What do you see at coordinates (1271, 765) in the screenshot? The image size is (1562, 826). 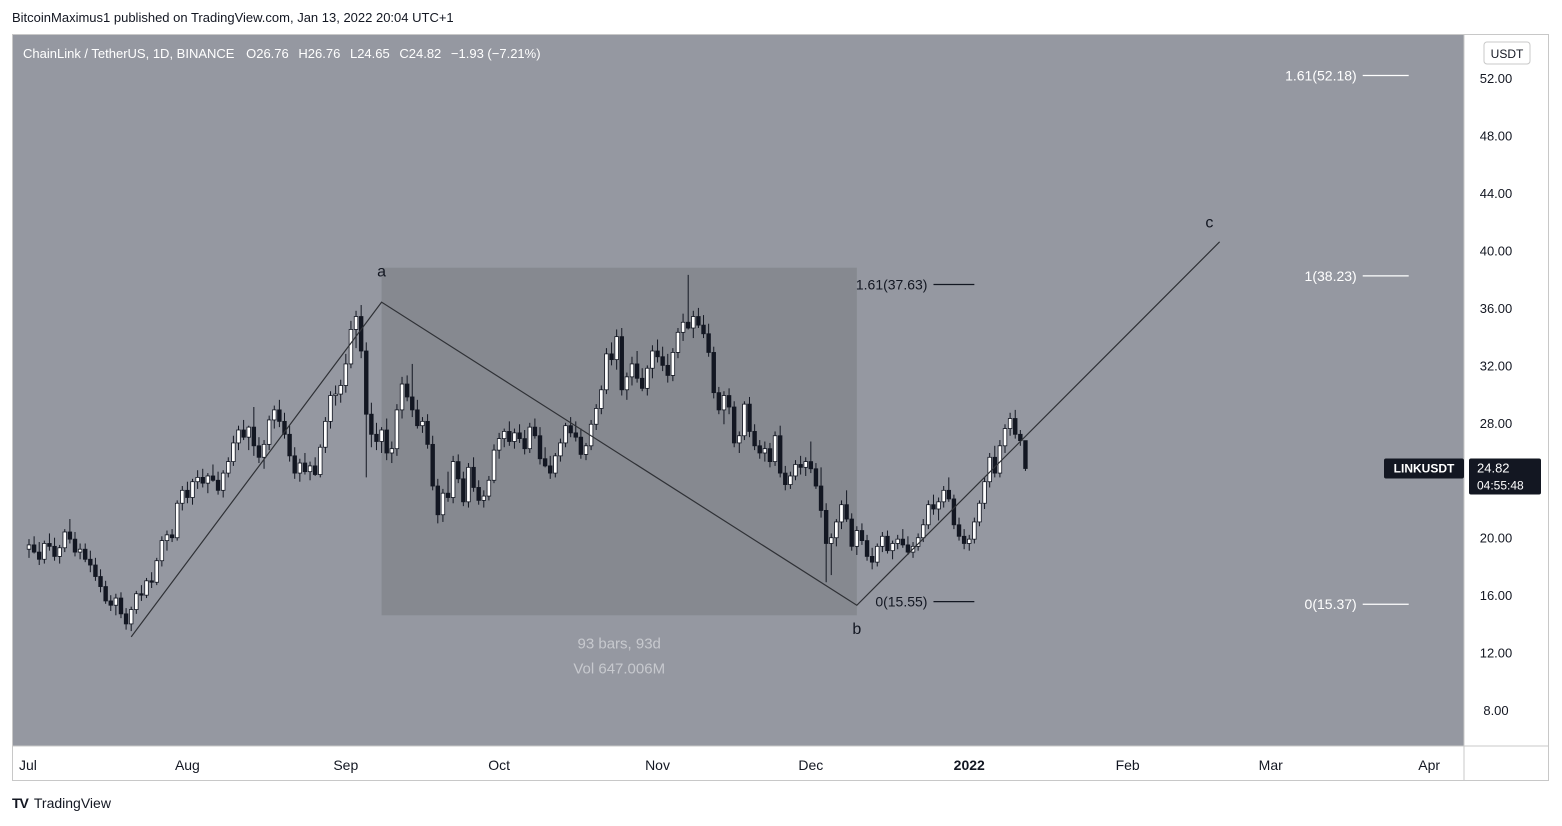 I see `time-tick-label: Mar` at bounding box center [1271, 765].